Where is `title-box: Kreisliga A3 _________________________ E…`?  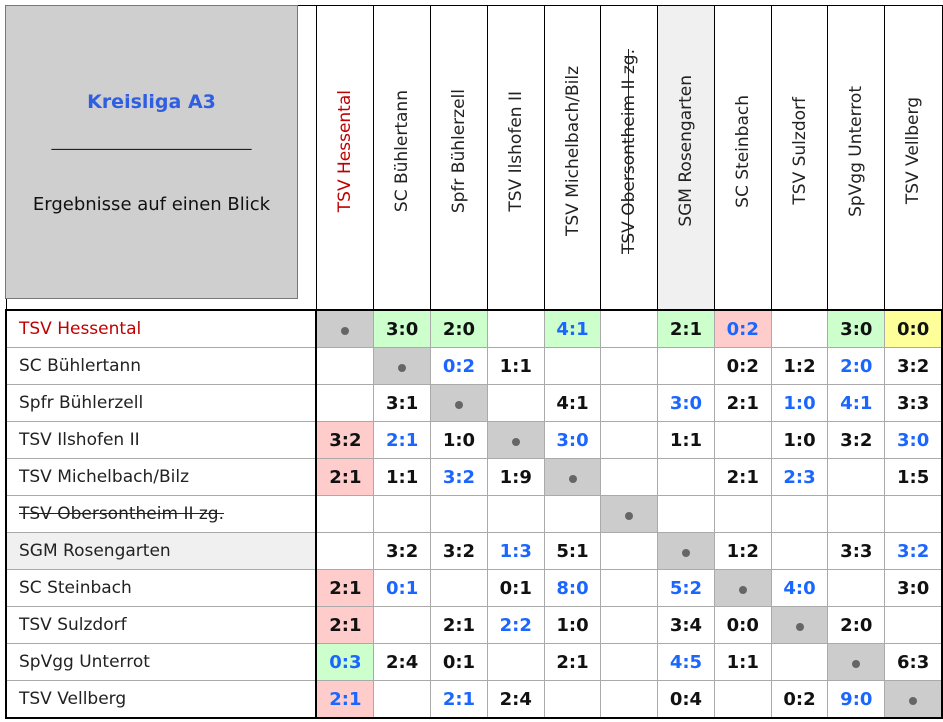
title-box: Kreisliga A3 _________________________ E… is located at coordinates (151, 152).